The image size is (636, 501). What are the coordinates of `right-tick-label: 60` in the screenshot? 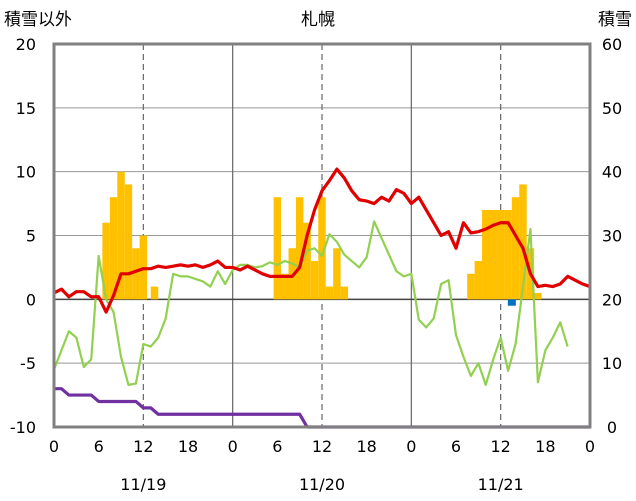 It's located at (612, 44).